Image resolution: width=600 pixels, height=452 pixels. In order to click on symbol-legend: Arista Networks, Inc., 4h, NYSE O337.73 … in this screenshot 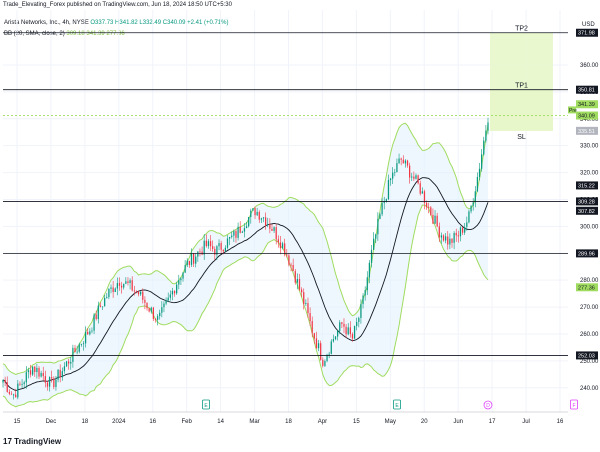, I will do `click(116, 23)`.